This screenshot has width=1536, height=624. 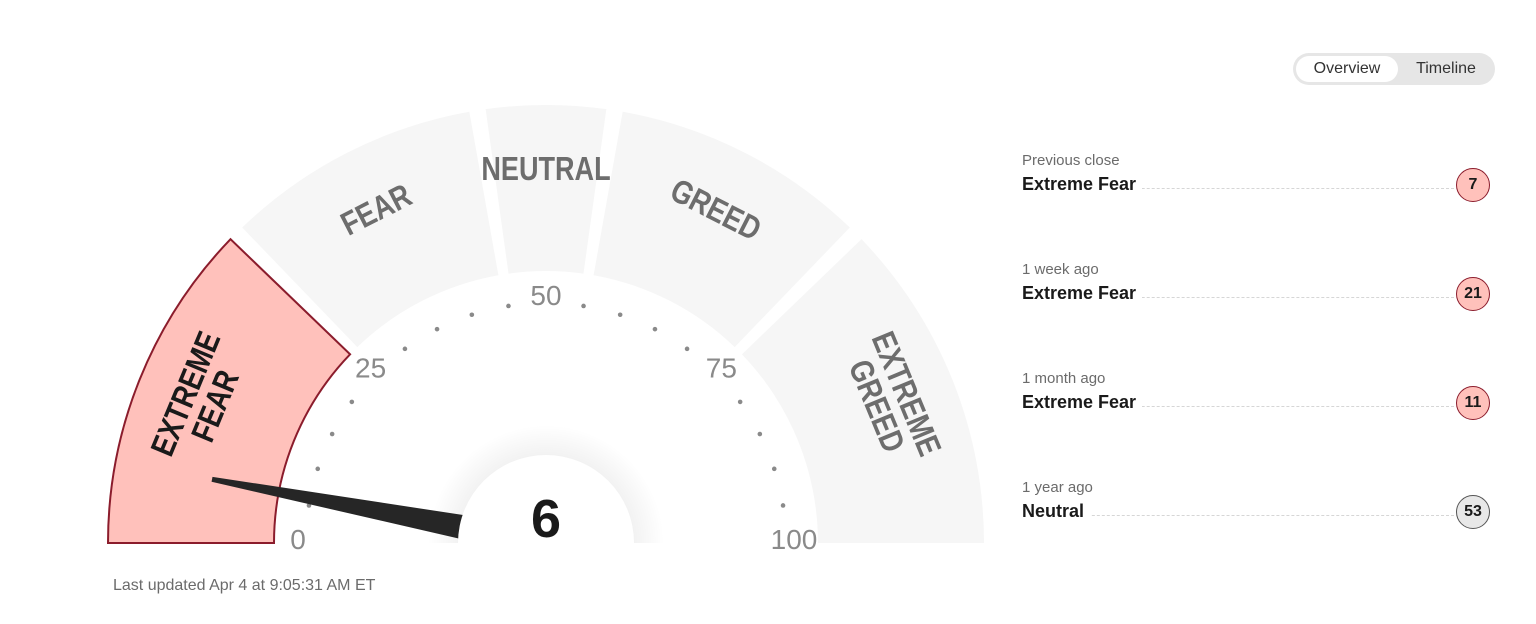 I want to click on history-value-badge: 11, so click(x=1473, y=403).